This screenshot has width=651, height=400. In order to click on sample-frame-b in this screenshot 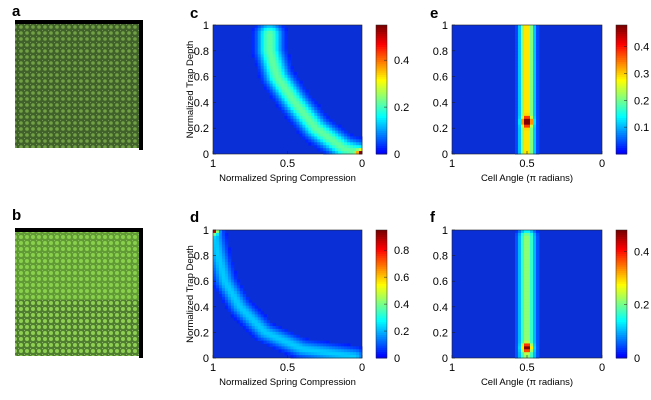, I will do `click(79, 293)`.